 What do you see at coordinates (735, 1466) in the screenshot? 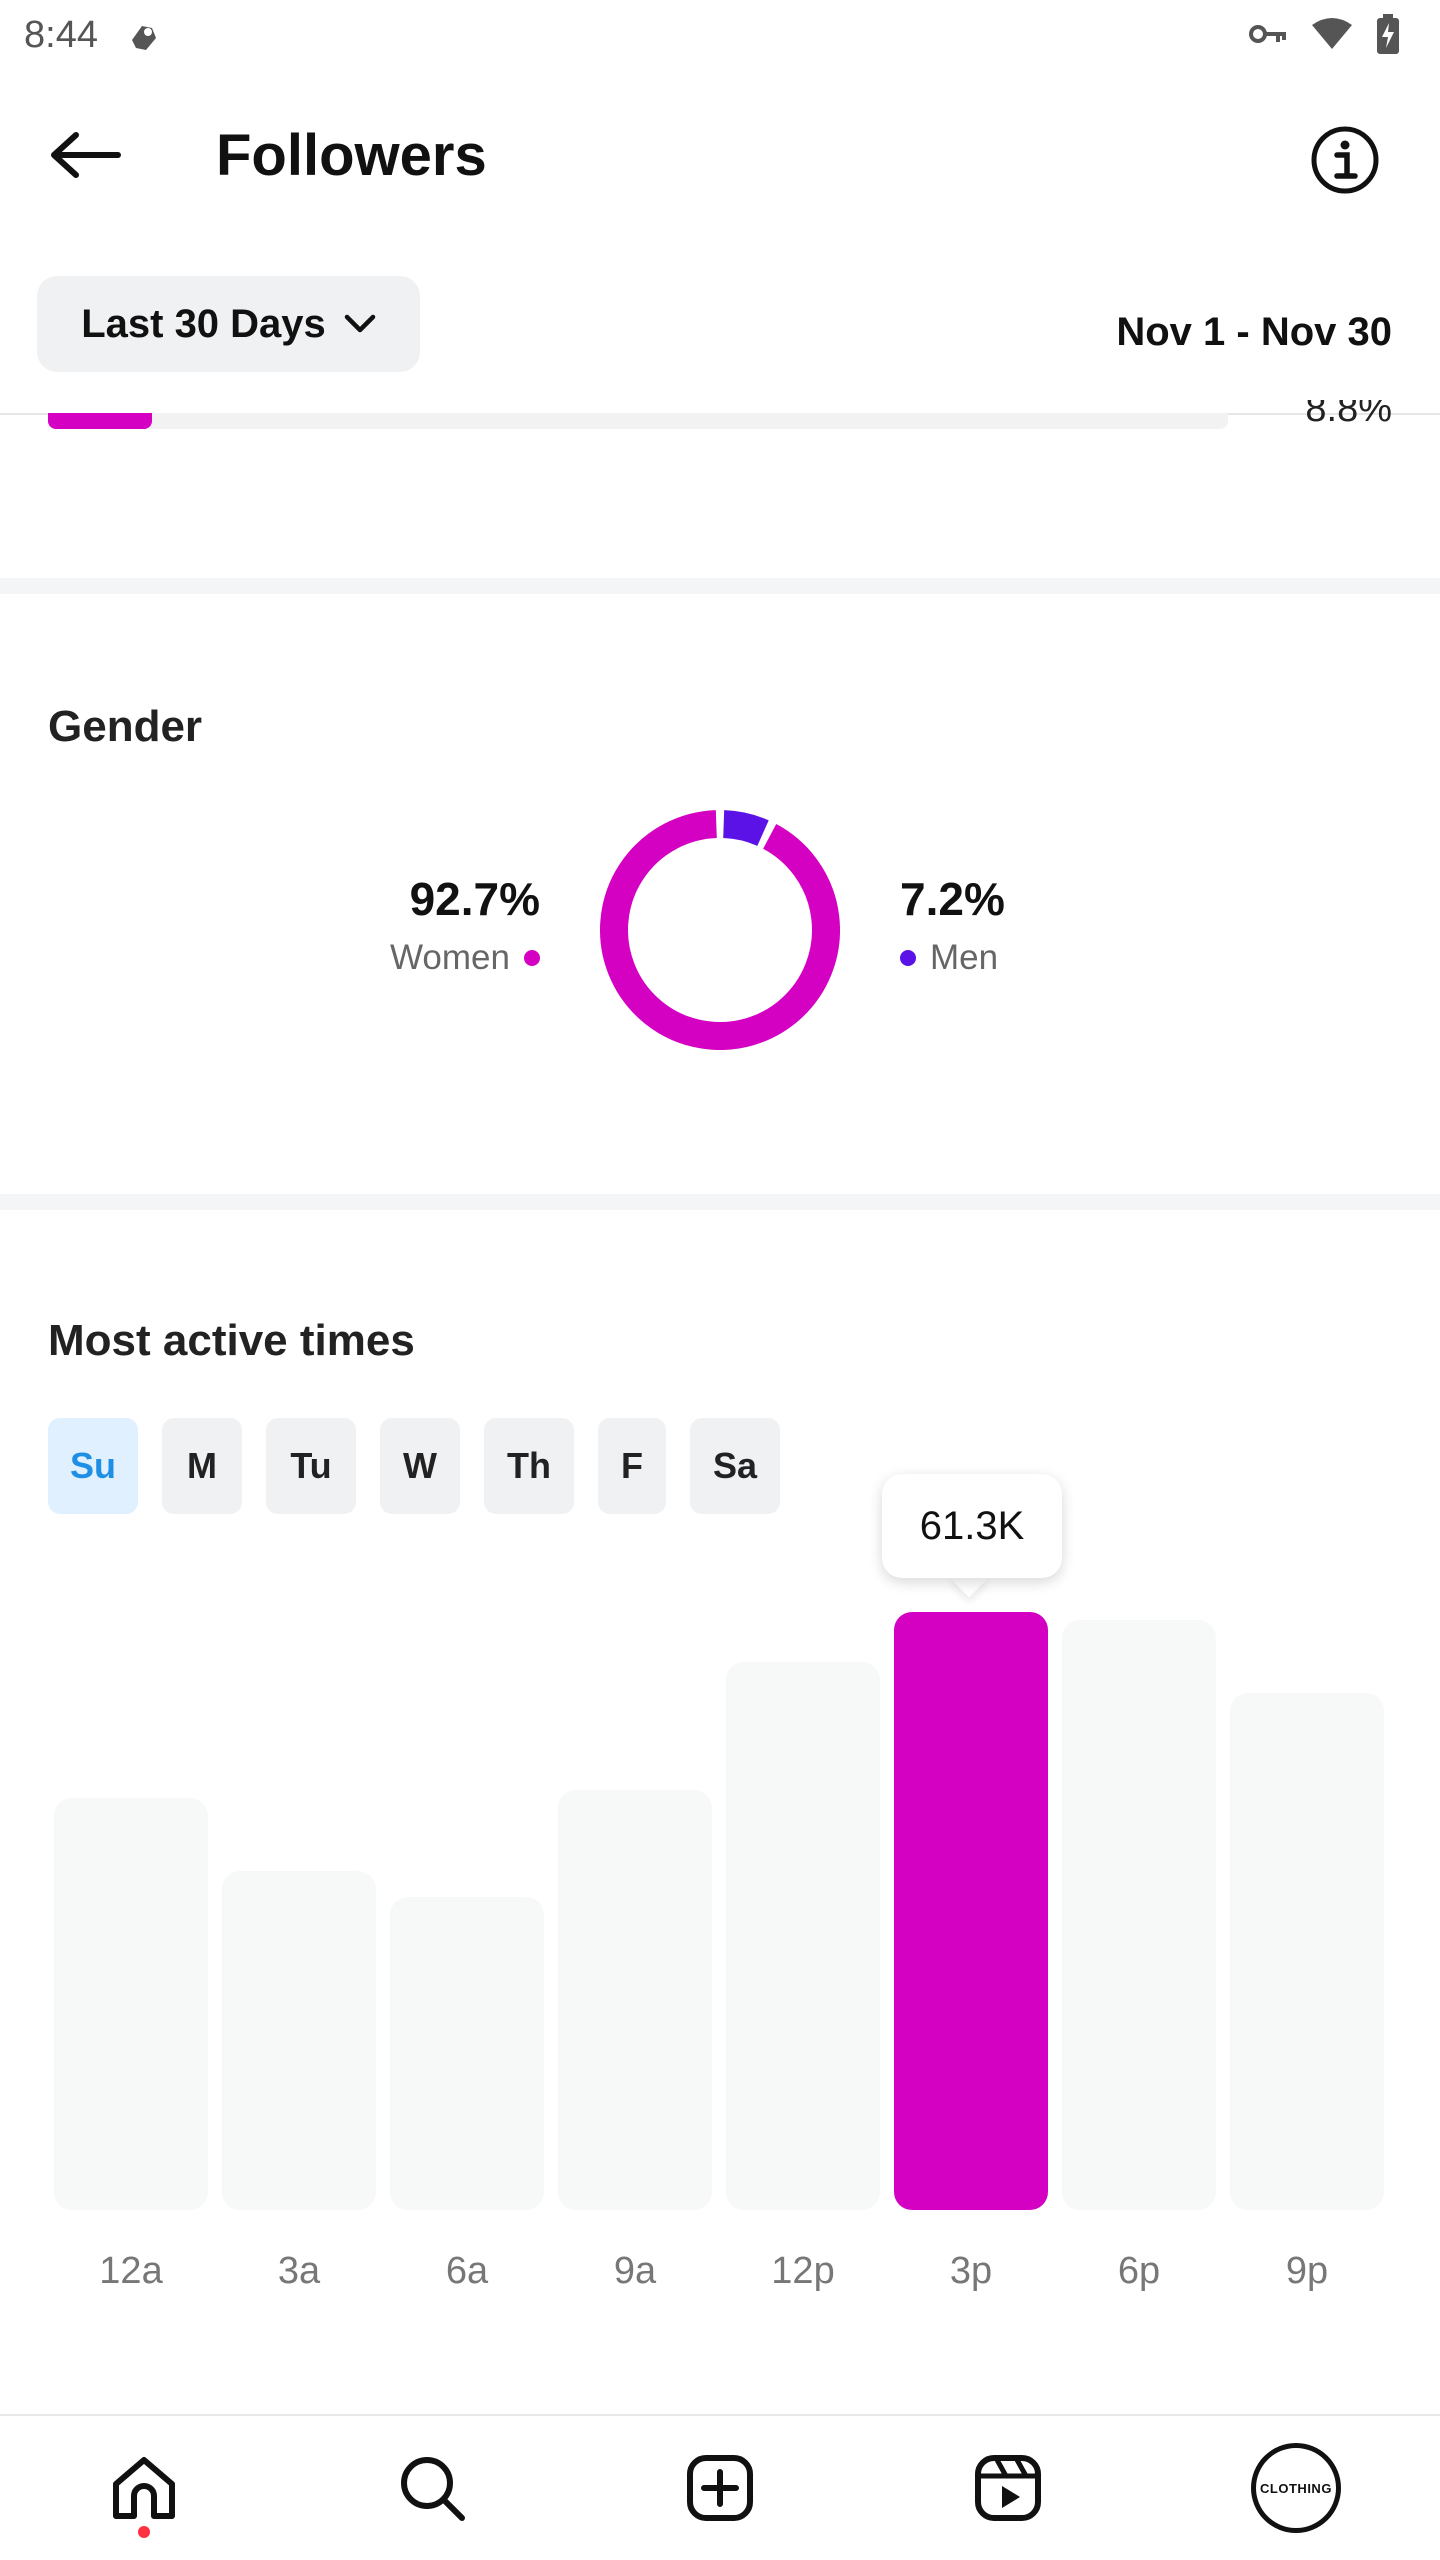
I see `day-tab-sa: Sa` at bounding box center [735, 1466].